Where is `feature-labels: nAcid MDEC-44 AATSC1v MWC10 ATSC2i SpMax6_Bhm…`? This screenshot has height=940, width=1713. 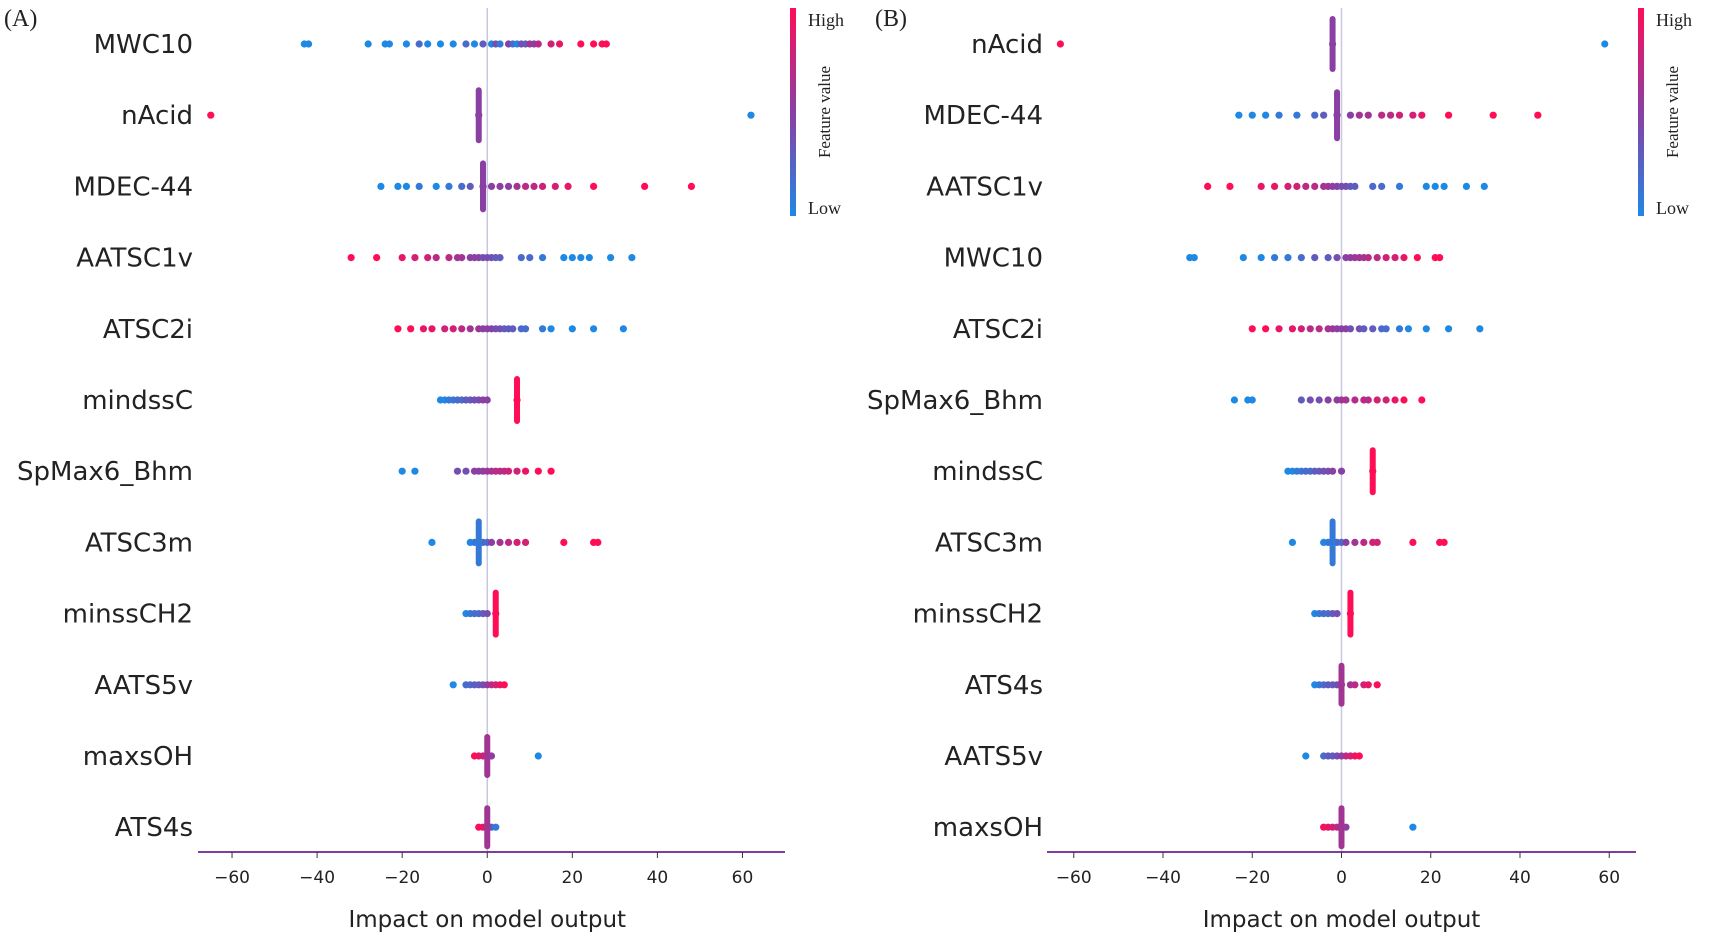
feature-labels: nAcid MDEC-44 AATSC1v MWC10 ATSC2i SpMax6_Bhm… is located at coordinates (955, 436).